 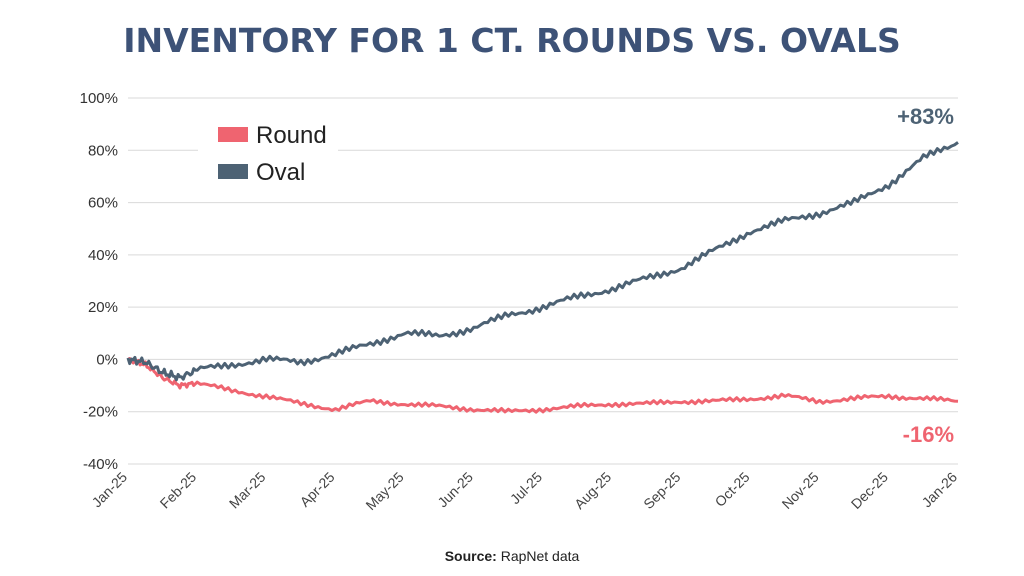 What do you see at coordinates (103, 150) in the screenshot?
I see `y-tick-label: 80%` at bounding box center [103, 150].